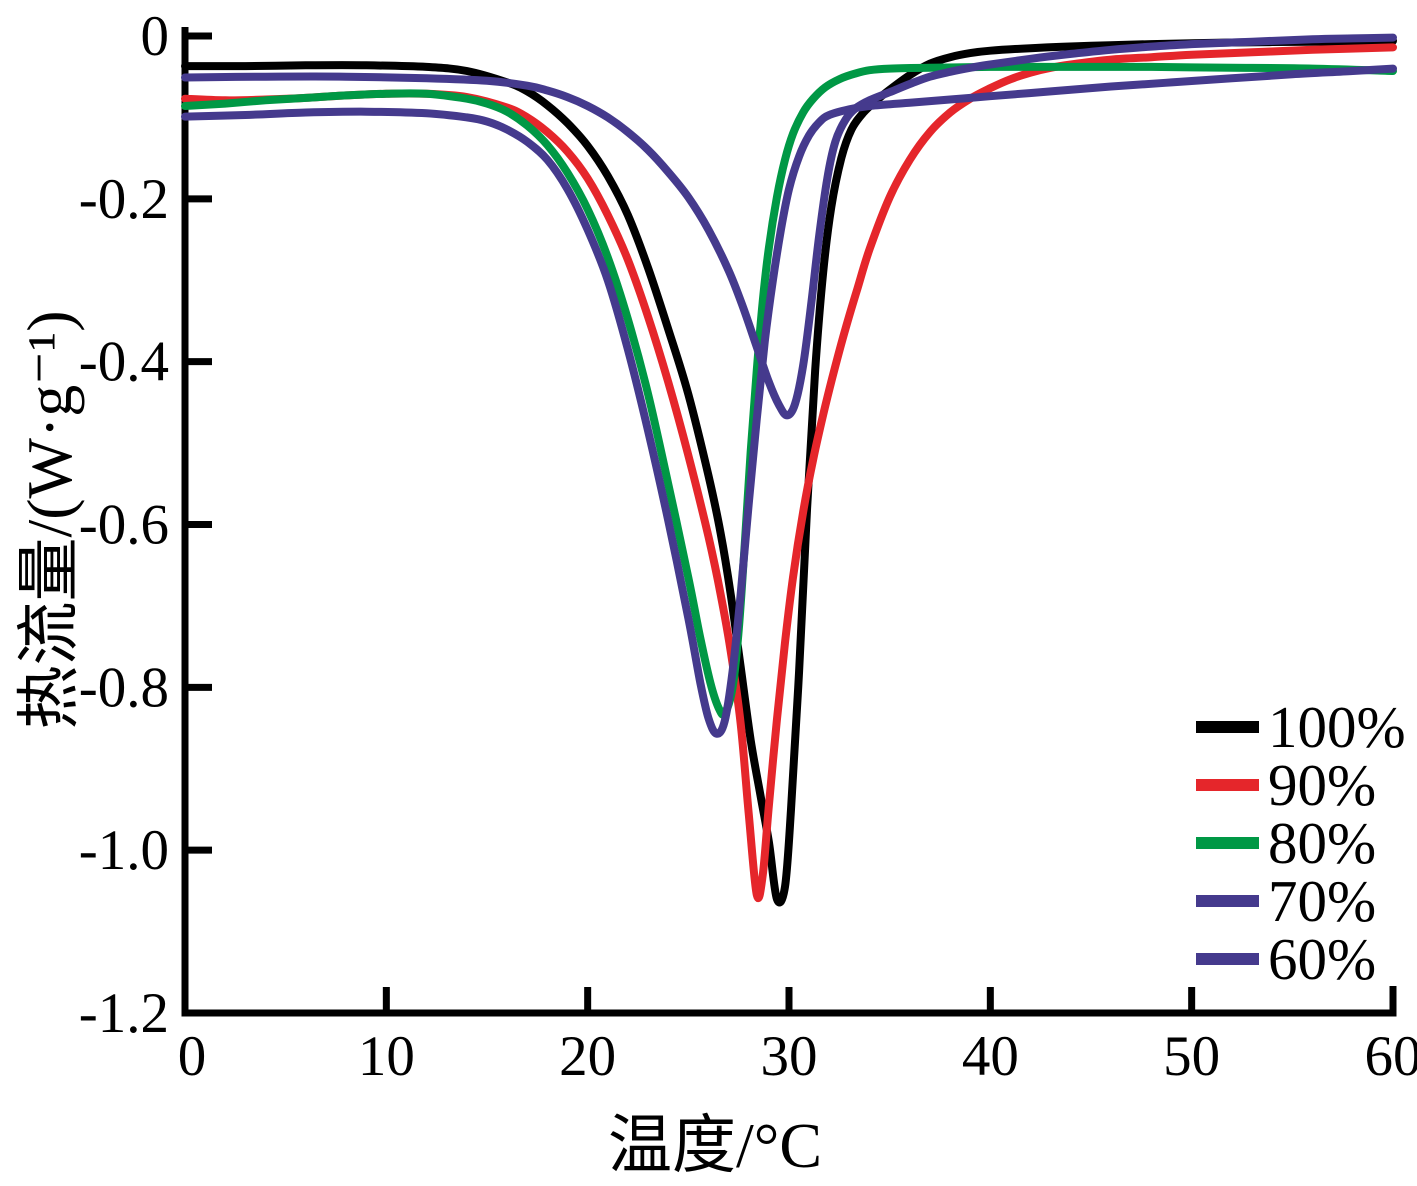 This screenshot has height=1186, width=1417. Describe the element at coordinates (1191, 1056) in the screenshot. I see `x-tick-label: 50` at that location.